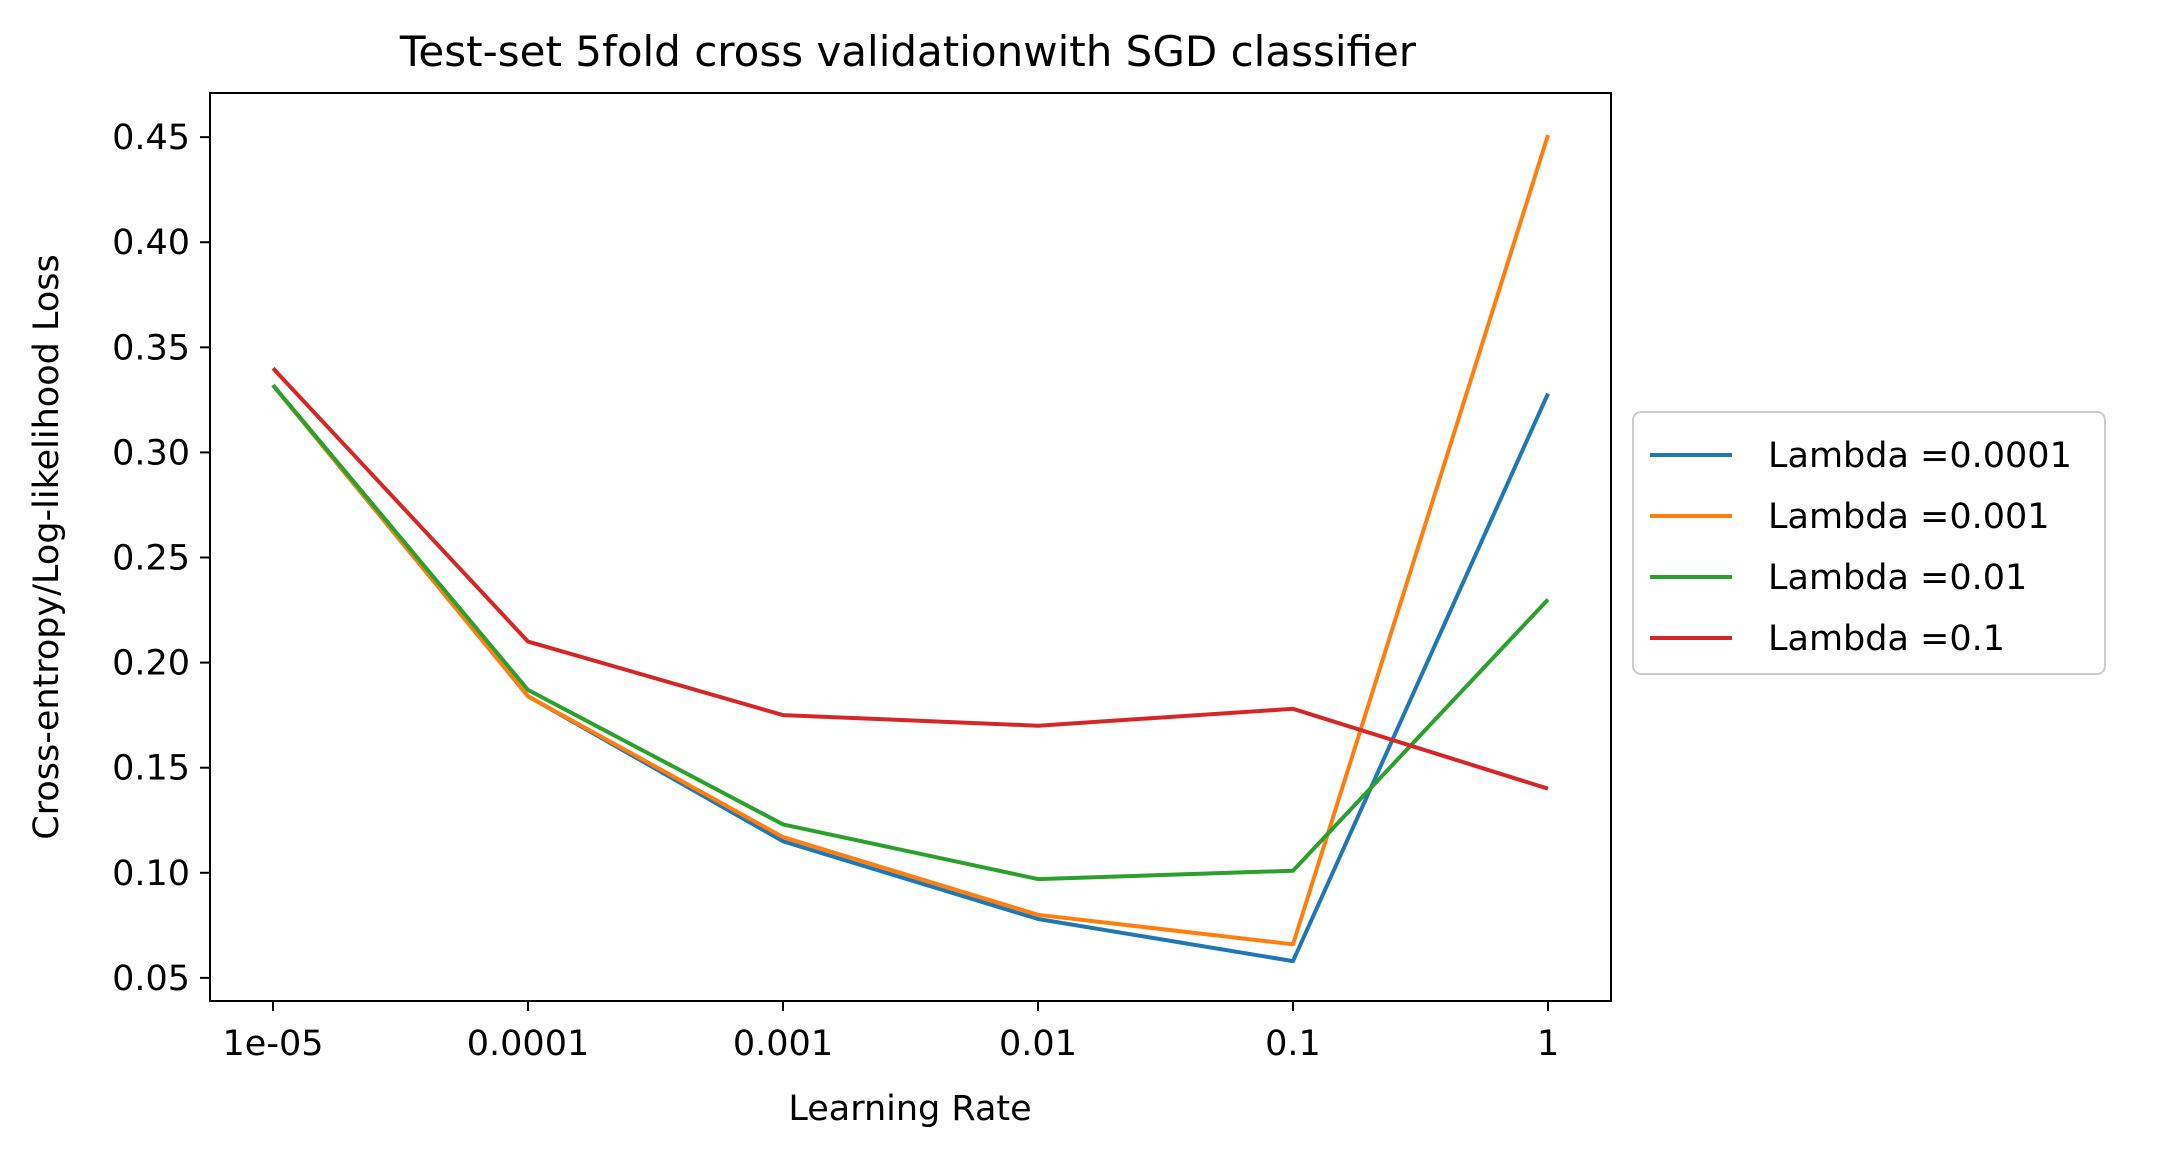  Describe the element at coordinates (151, 664) in the screenshot. I see `y-tick-label: 0.20` at that location.